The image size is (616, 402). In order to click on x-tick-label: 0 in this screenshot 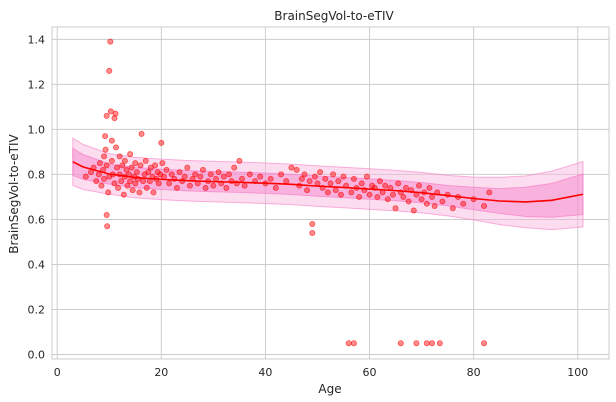, I will do `click(57, 372)`.